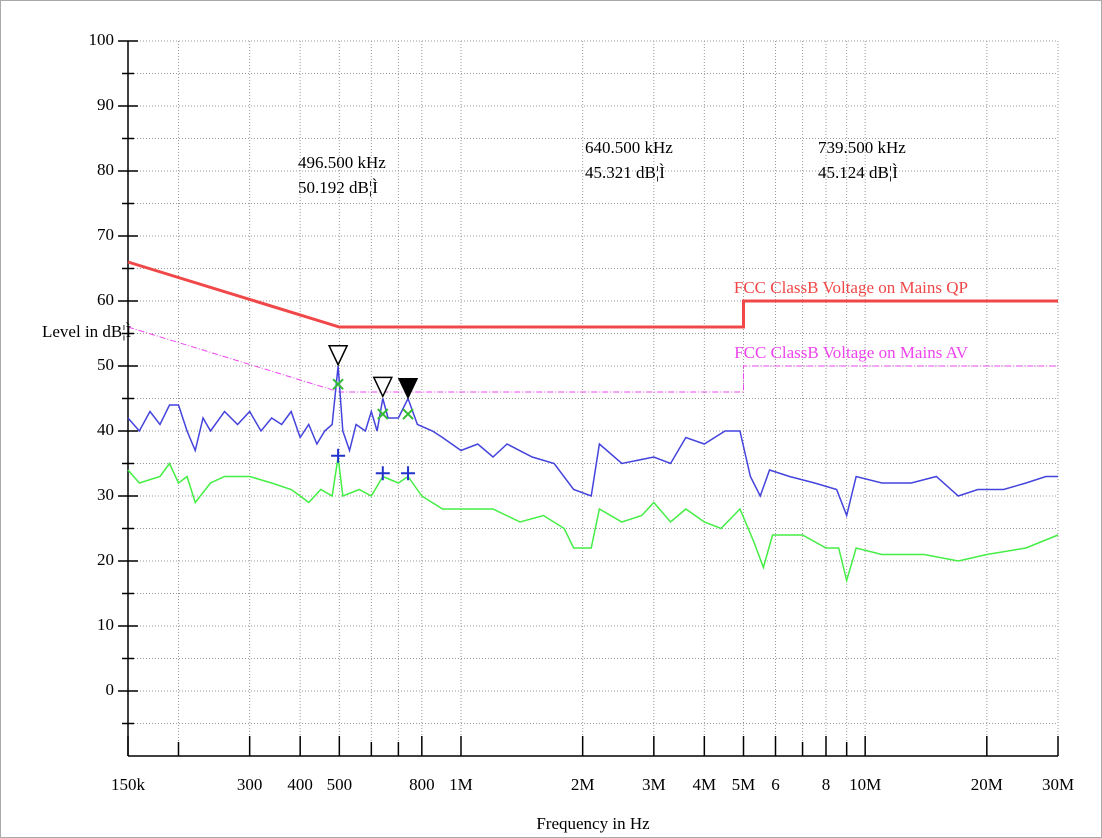  Describe the element at coordinates (340, 784) in the screenshot. I see `x-tick-label: 500` at that location.